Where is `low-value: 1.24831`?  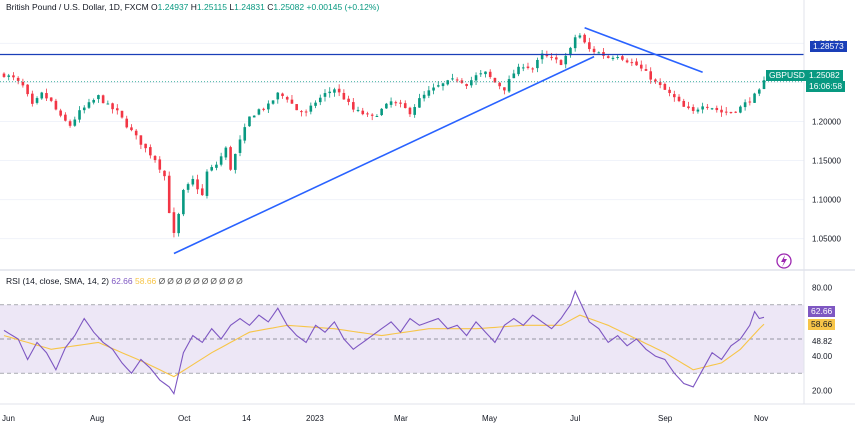 low-value: 1.24831 is located at coordinates (249, 7).